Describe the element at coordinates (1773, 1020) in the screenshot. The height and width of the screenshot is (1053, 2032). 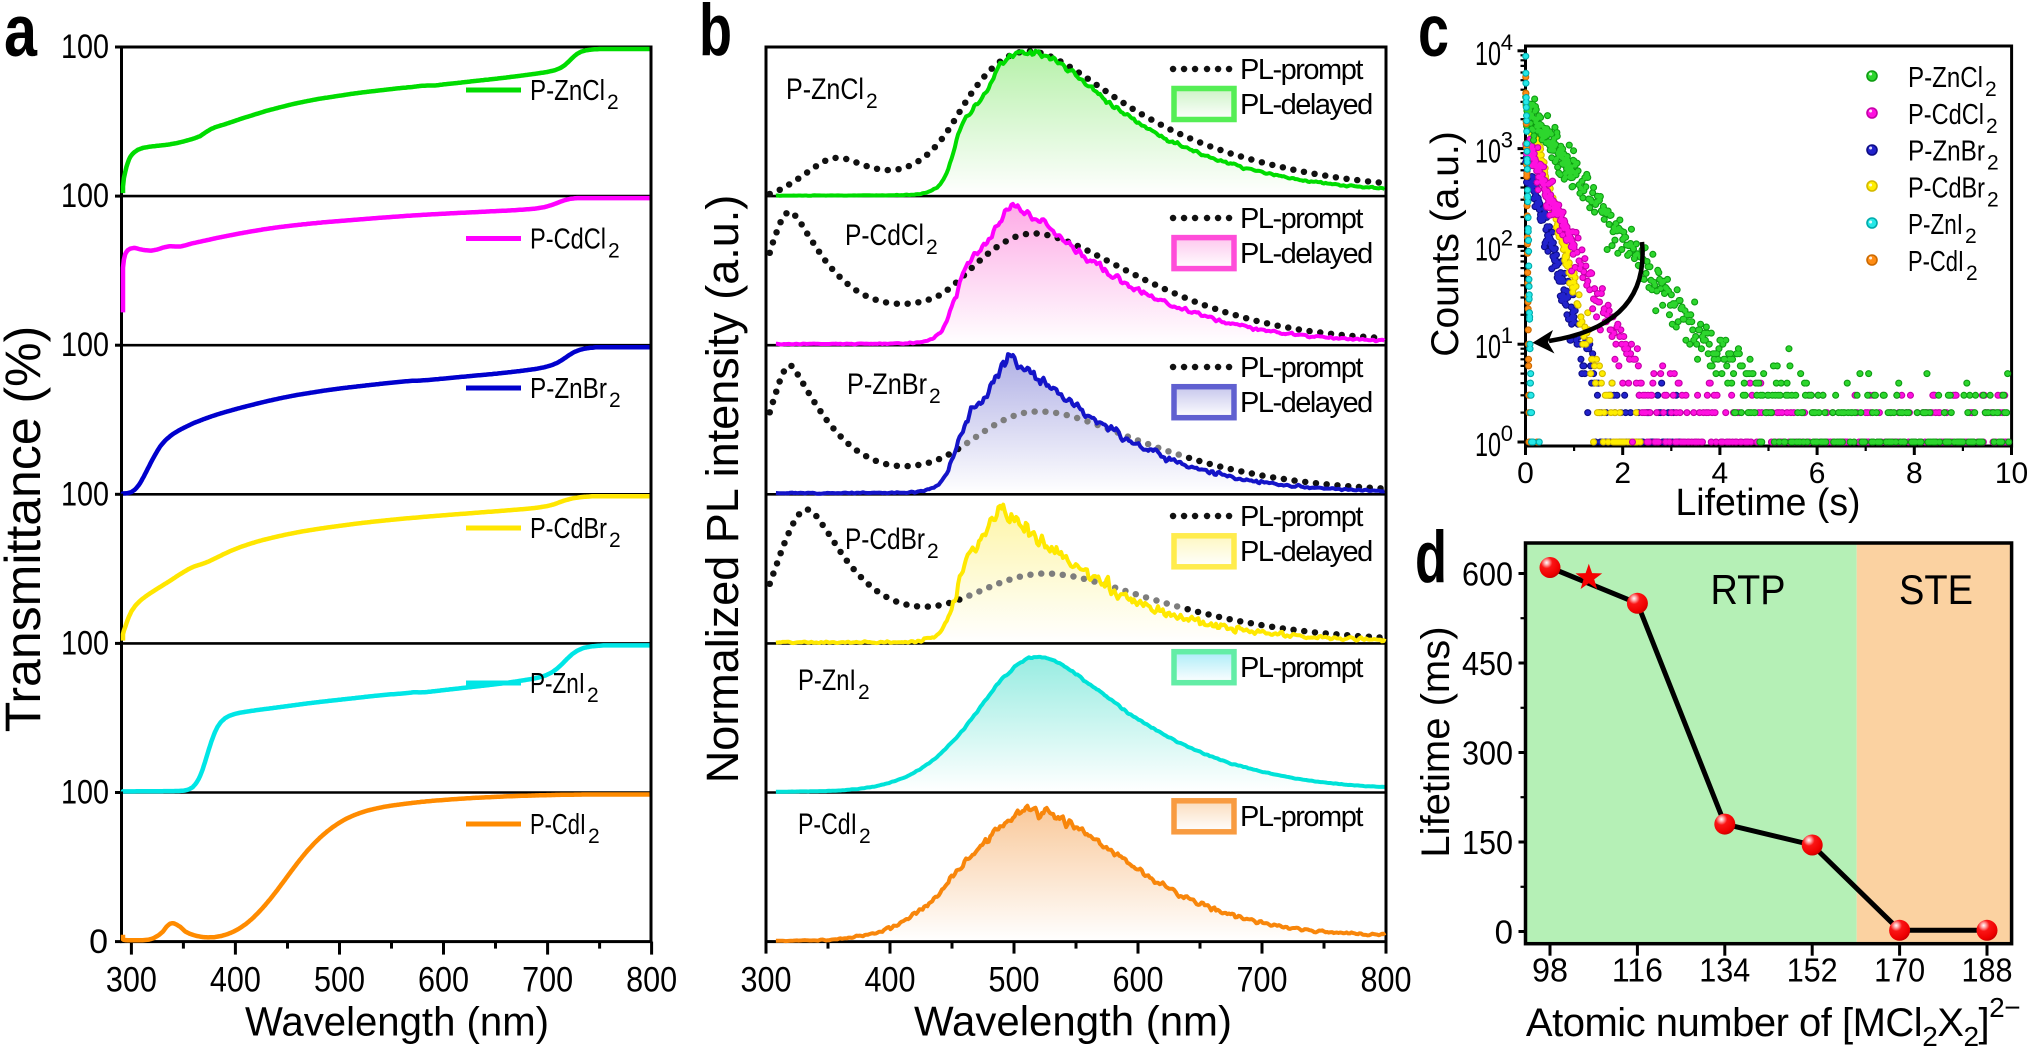
I see `svg-text: Atomic number of [MCl2X2]2−` at that location.